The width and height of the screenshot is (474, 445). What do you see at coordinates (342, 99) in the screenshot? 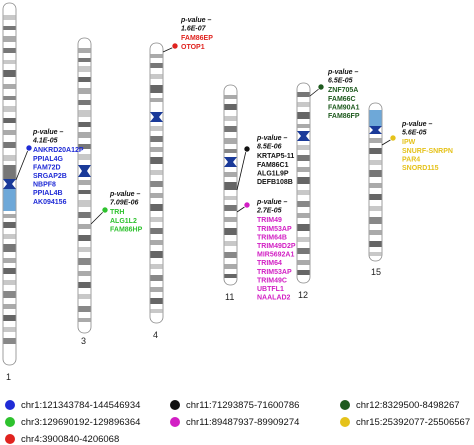
I see `gene-label: FAM66C` at bounding box center [342, 99].